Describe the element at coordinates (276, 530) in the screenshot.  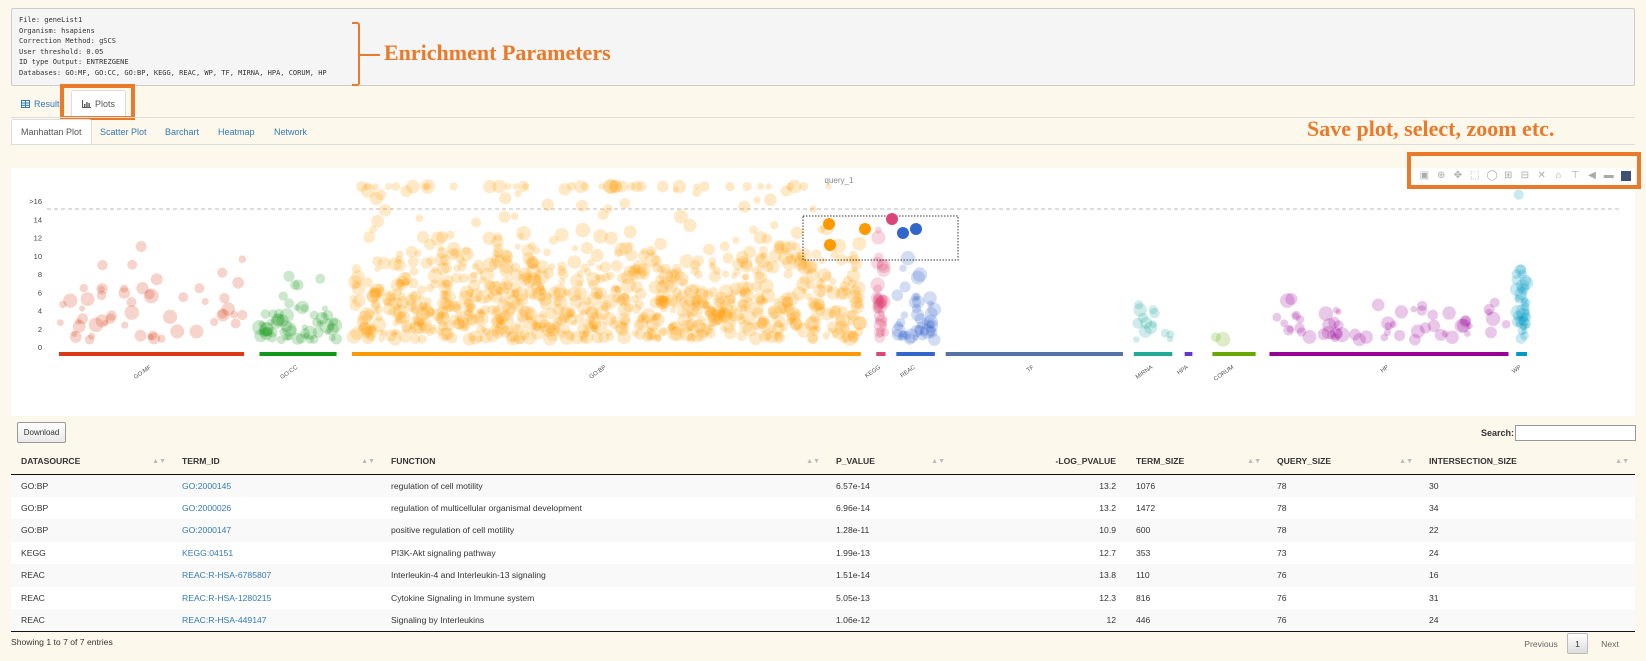
I see `cell-term-id: GO:2000147` at that location.